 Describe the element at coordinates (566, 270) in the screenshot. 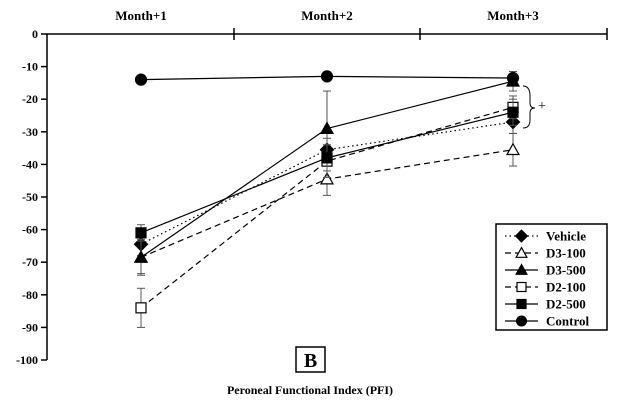

I see `legend-label: D3-500` at that location.